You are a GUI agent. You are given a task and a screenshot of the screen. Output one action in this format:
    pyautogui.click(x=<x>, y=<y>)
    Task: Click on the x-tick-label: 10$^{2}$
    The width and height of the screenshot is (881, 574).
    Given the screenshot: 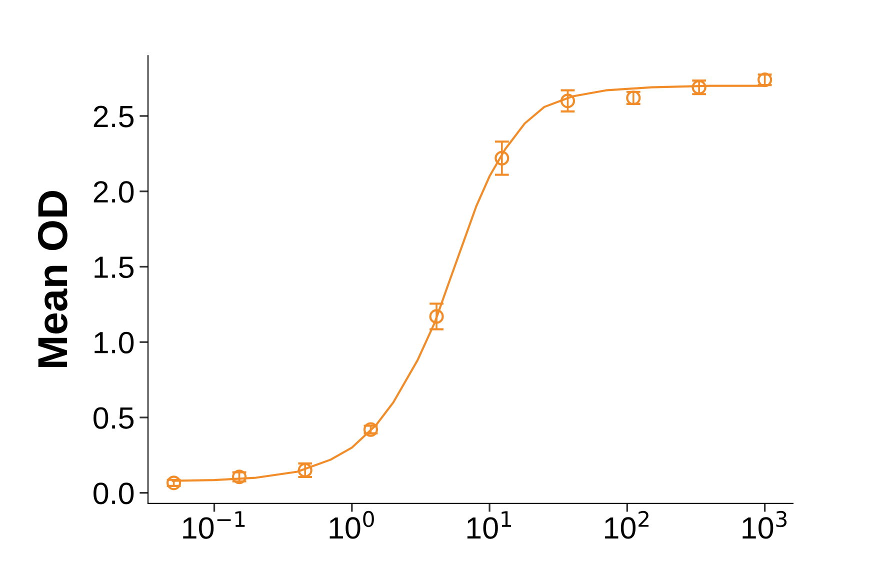 What is the action you would take?
    pyautogui.click(x=626, y=524)
    